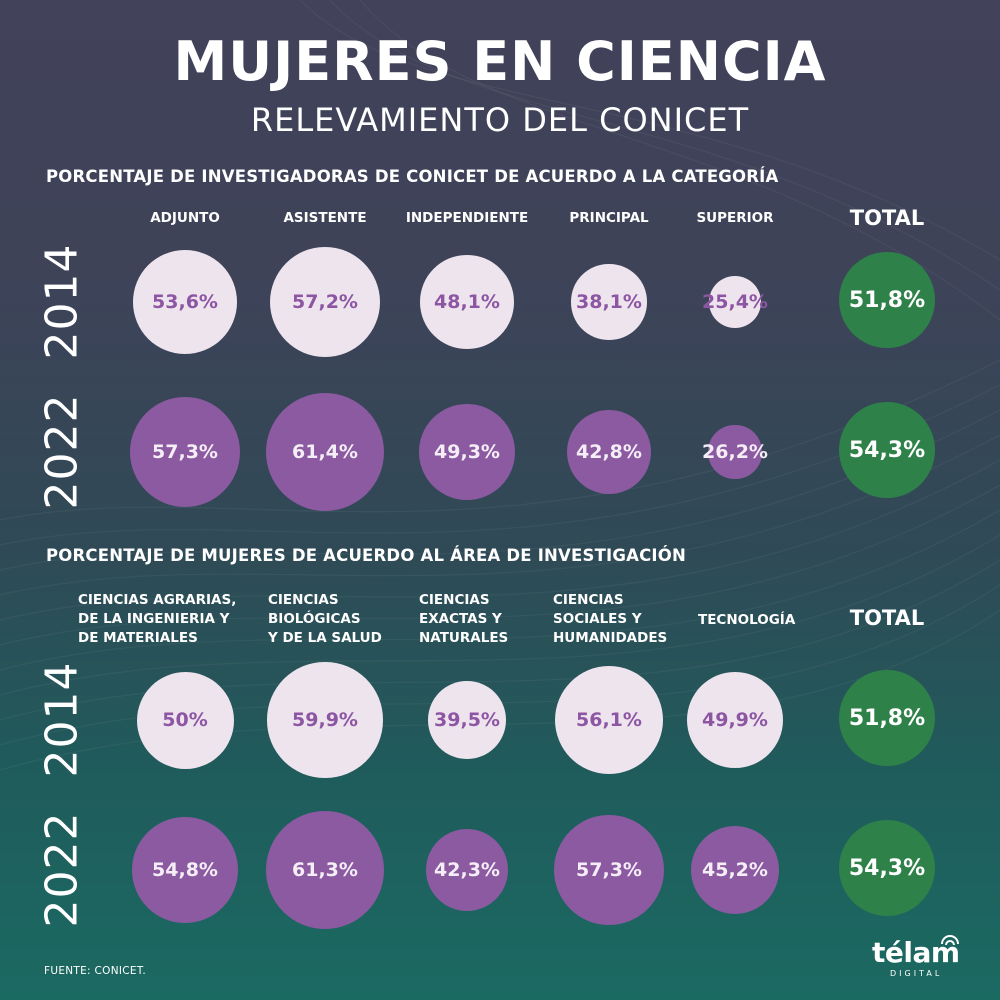 This screenshot has width=1000, height=1000. What do you see at coordinates (610, 619) in the screenshot?
I see `column-header: CIENCIAS SOCIALES Y HUMANIDADES` at bounding box center [610, 619].